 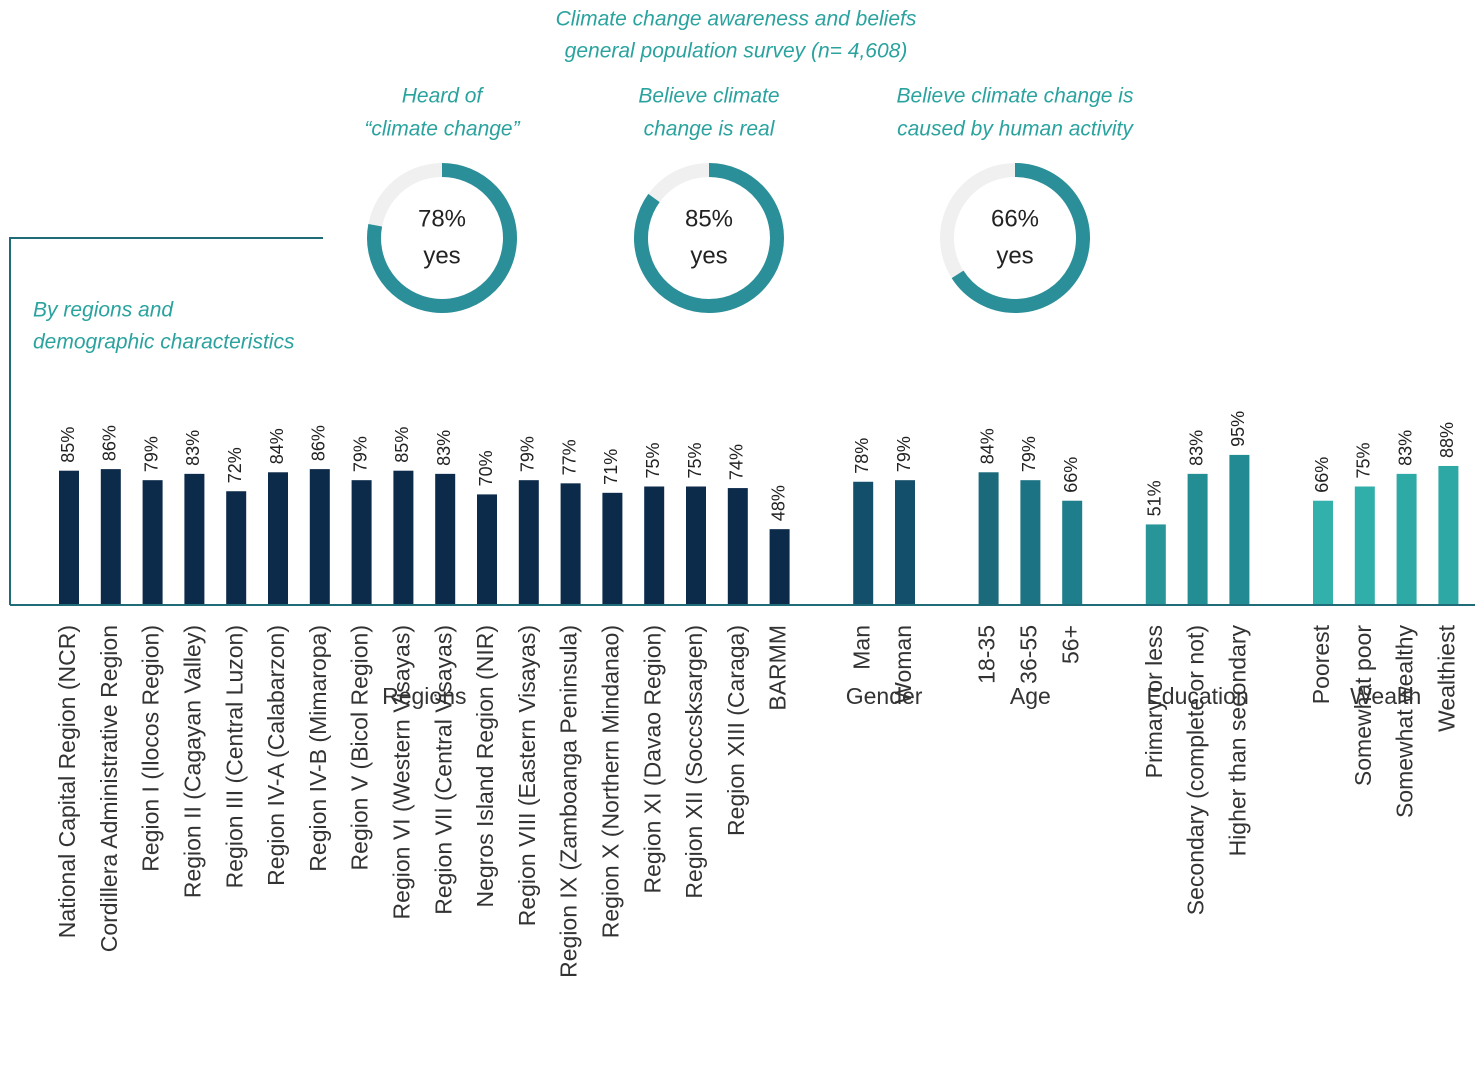 What do you see at coordinates (708, 96) in the screenshot?
I see `donut-title: Believe climate` at bounding box center [708, 96].